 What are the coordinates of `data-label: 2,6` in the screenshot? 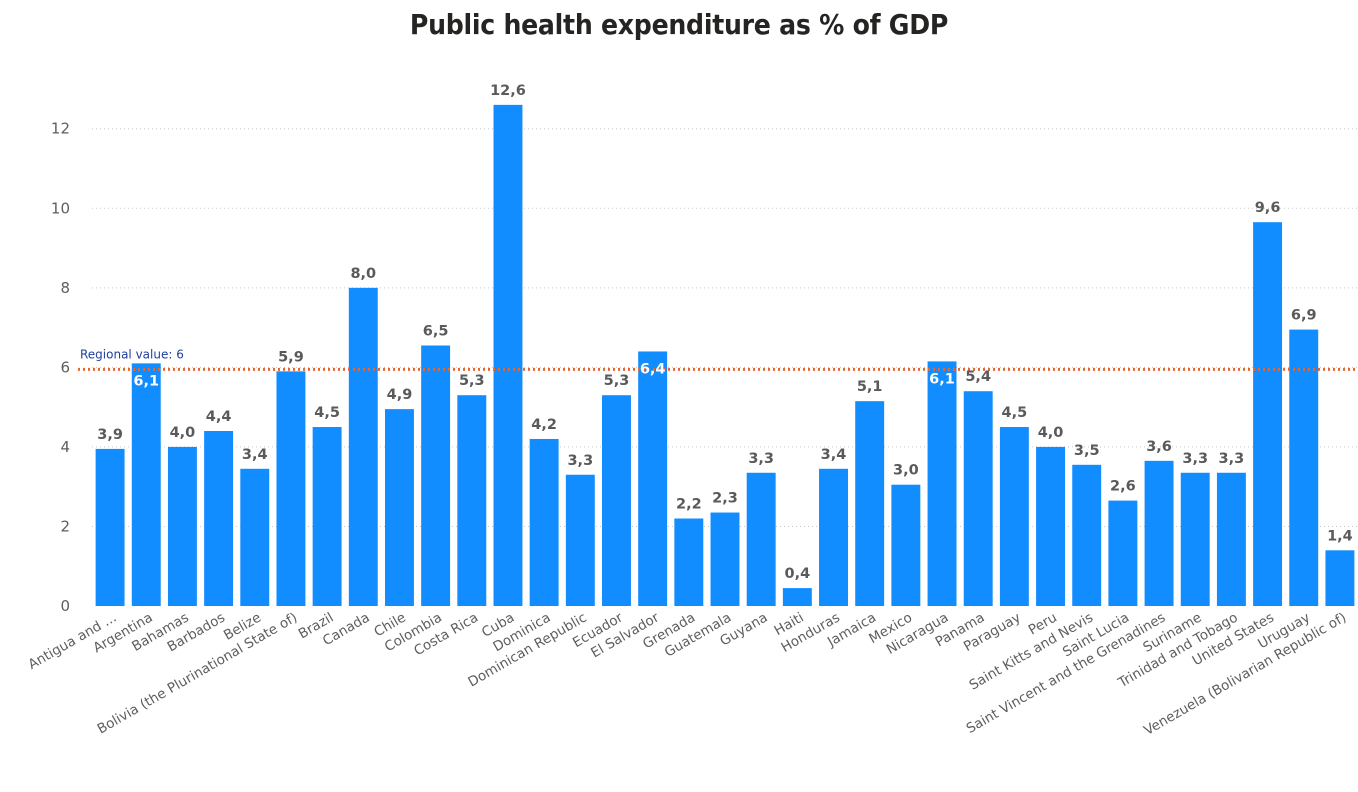 It's located at (1123, 487).